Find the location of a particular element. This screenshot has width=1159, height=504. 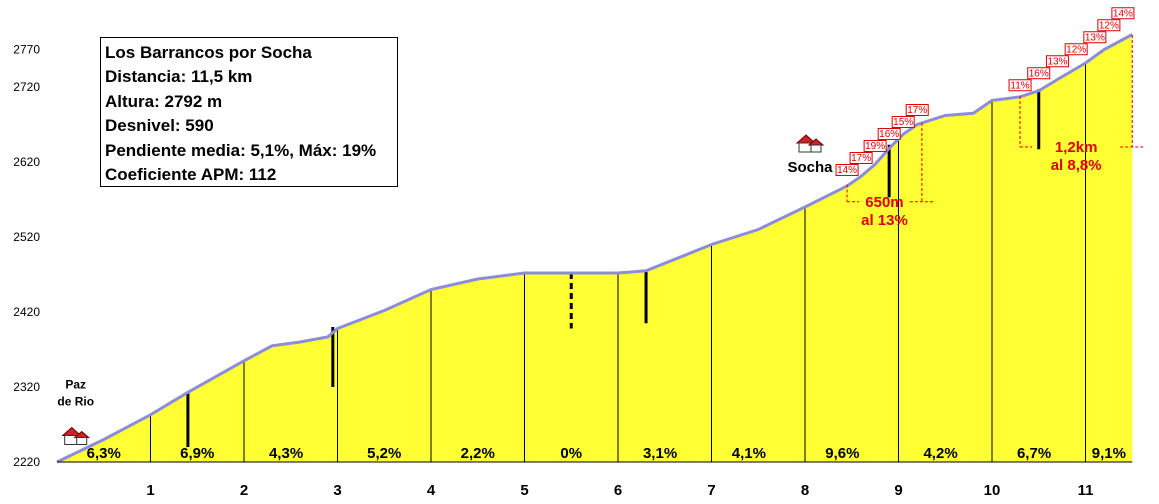

grade-box-label: 11% is located at coordinates (1019, 85).